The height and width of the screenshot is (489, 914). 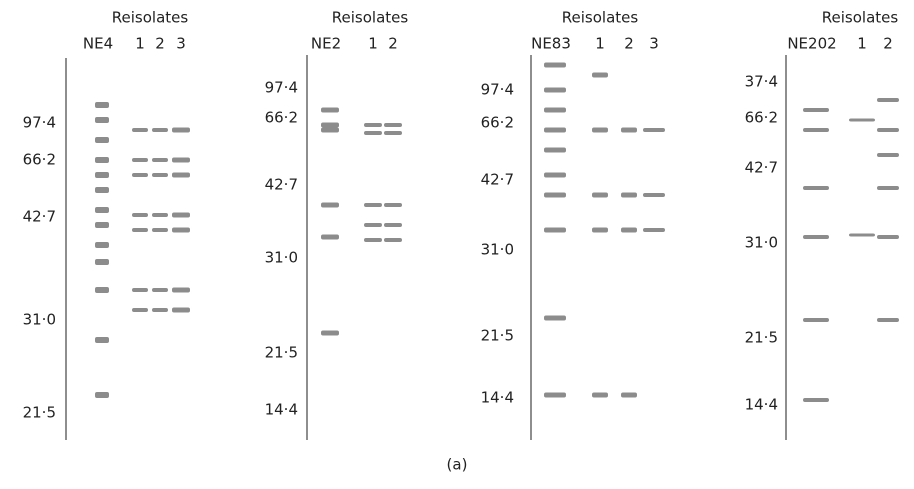 What do you see at coordinates (457, 465) in the screenshot?
I see `caption: (a)` at bounding box center [457, 465].